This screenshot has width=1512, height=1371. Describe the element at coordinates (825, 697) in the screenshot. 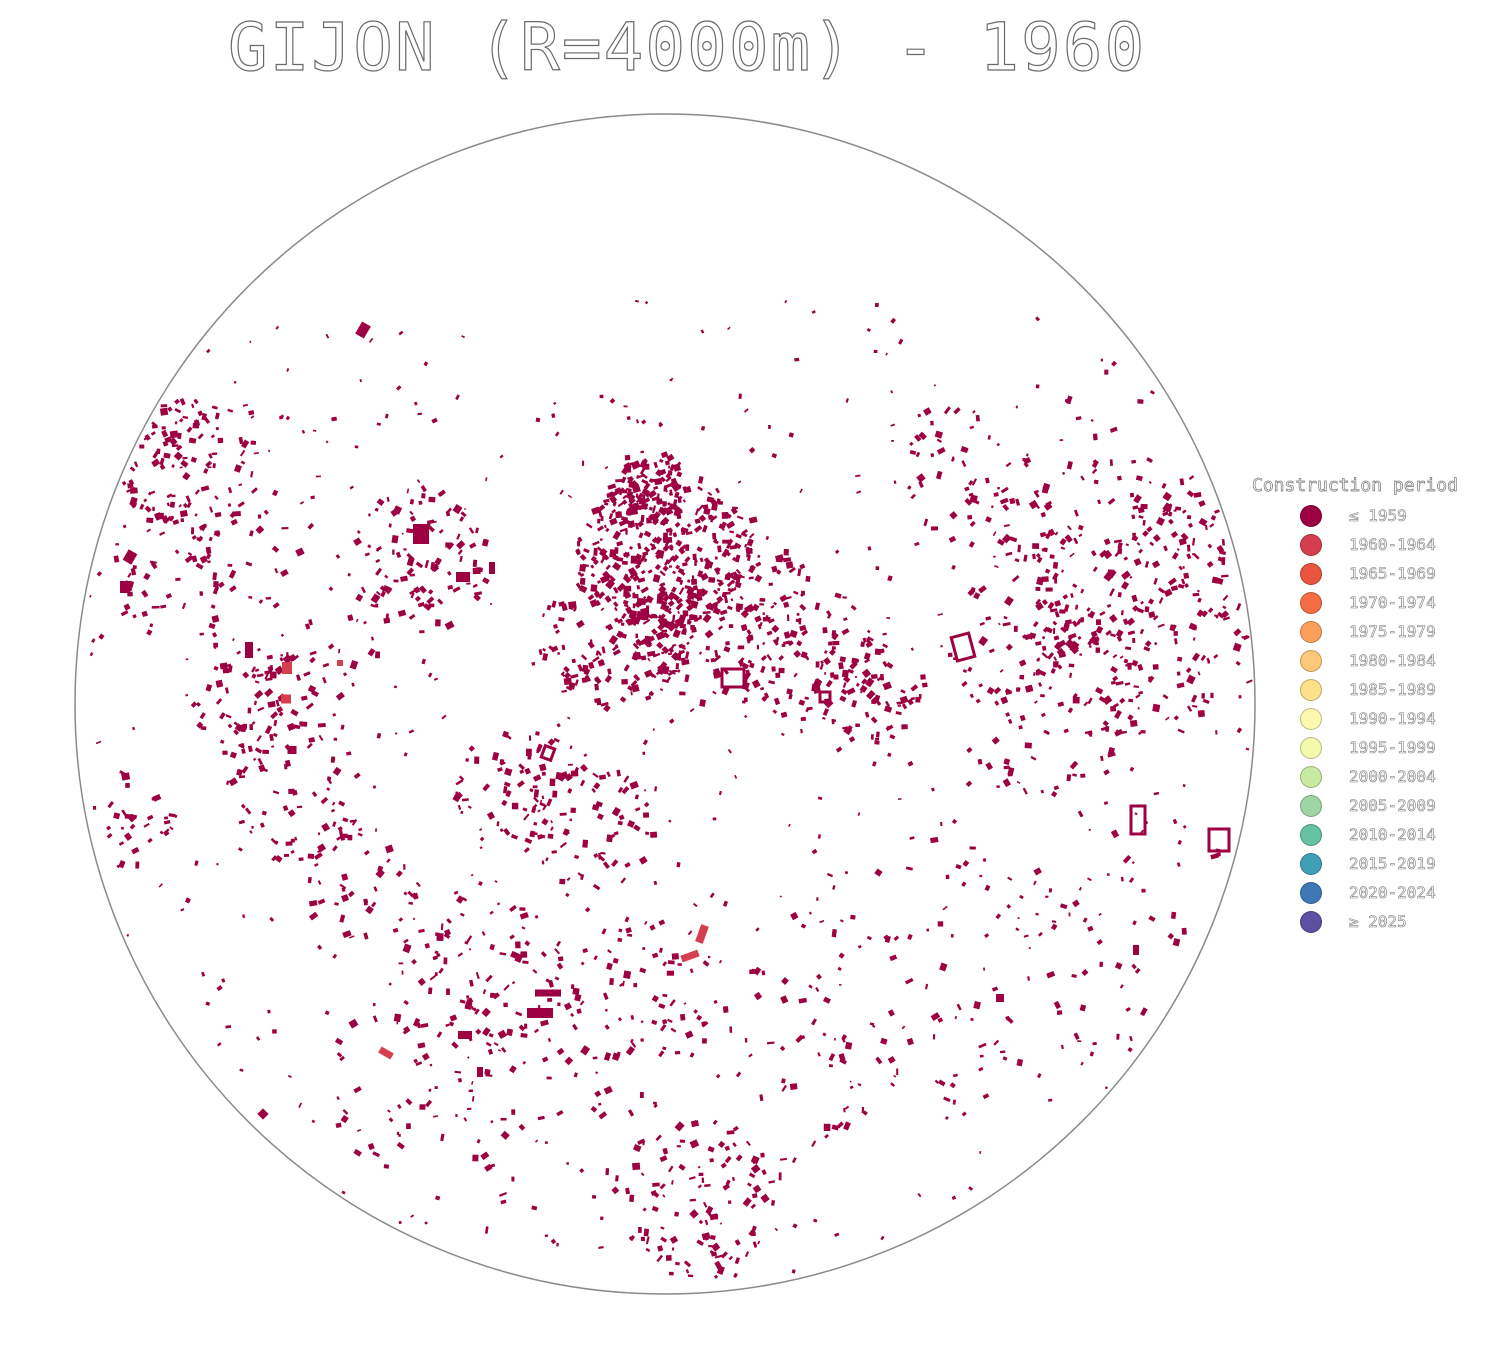

I see `courtyard-building` at that location.